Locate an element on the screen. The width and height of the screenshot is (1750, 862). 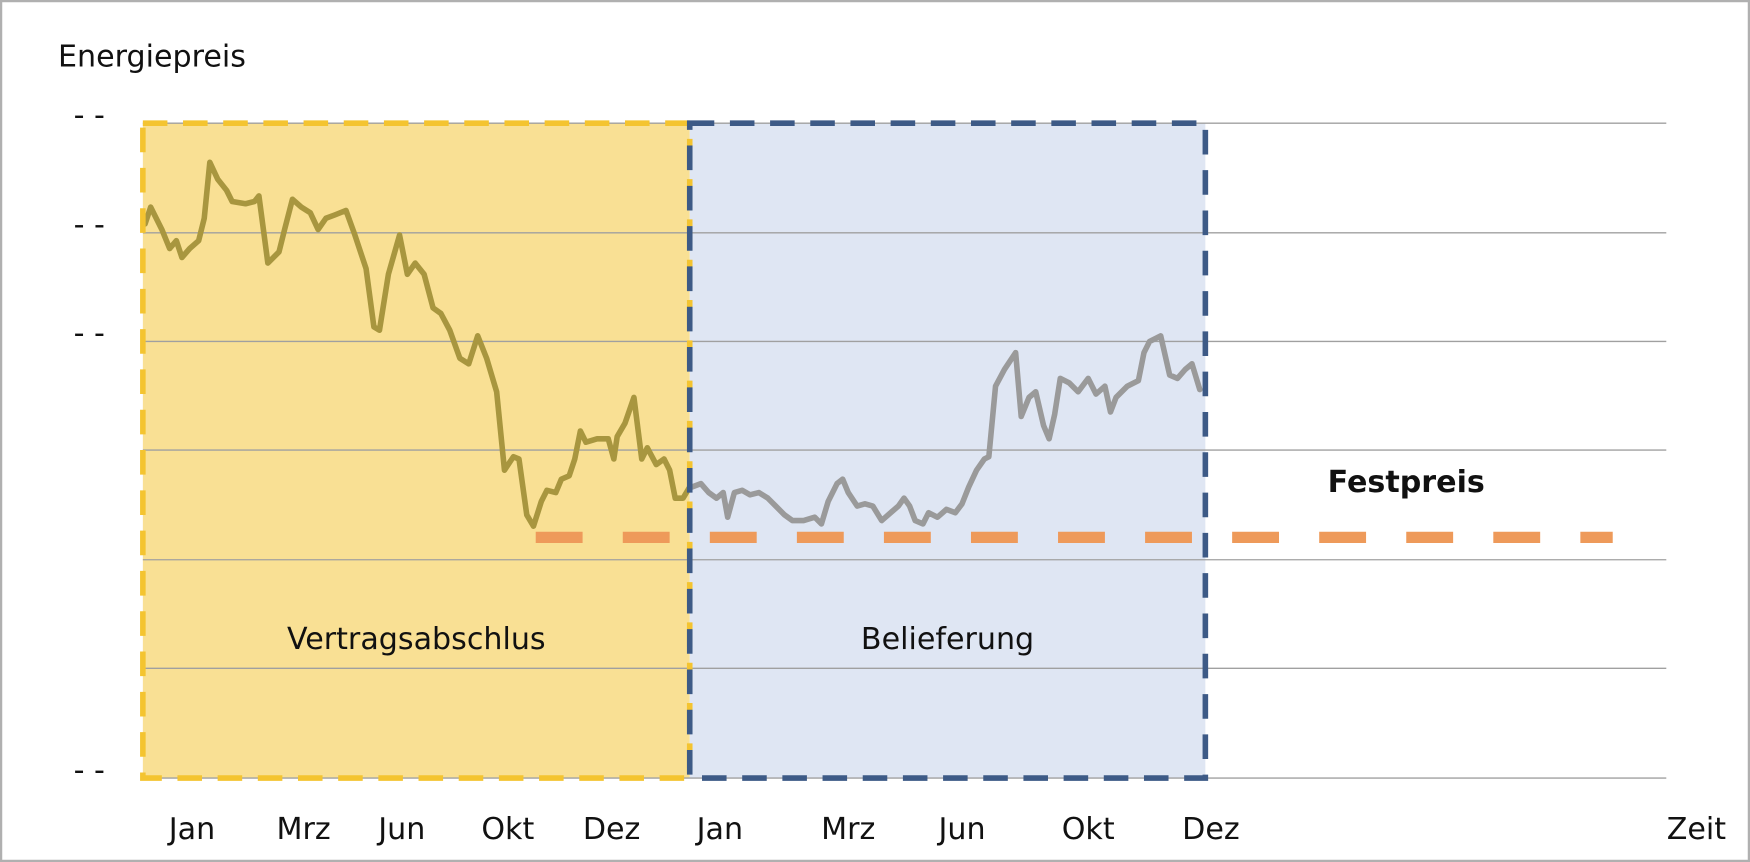
region-label: Belieferung is located at coordinates (947, 639).